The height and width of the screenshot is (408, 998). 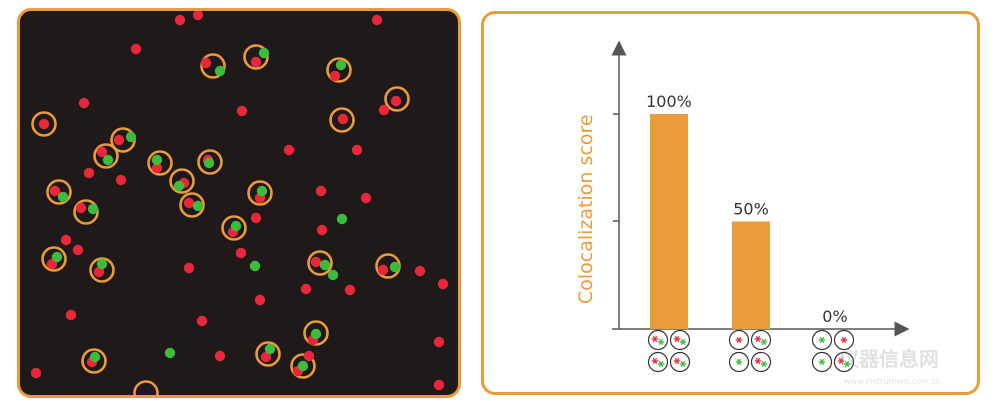 I want to click on data-label-2: 50%, so click(x=751, y=209).